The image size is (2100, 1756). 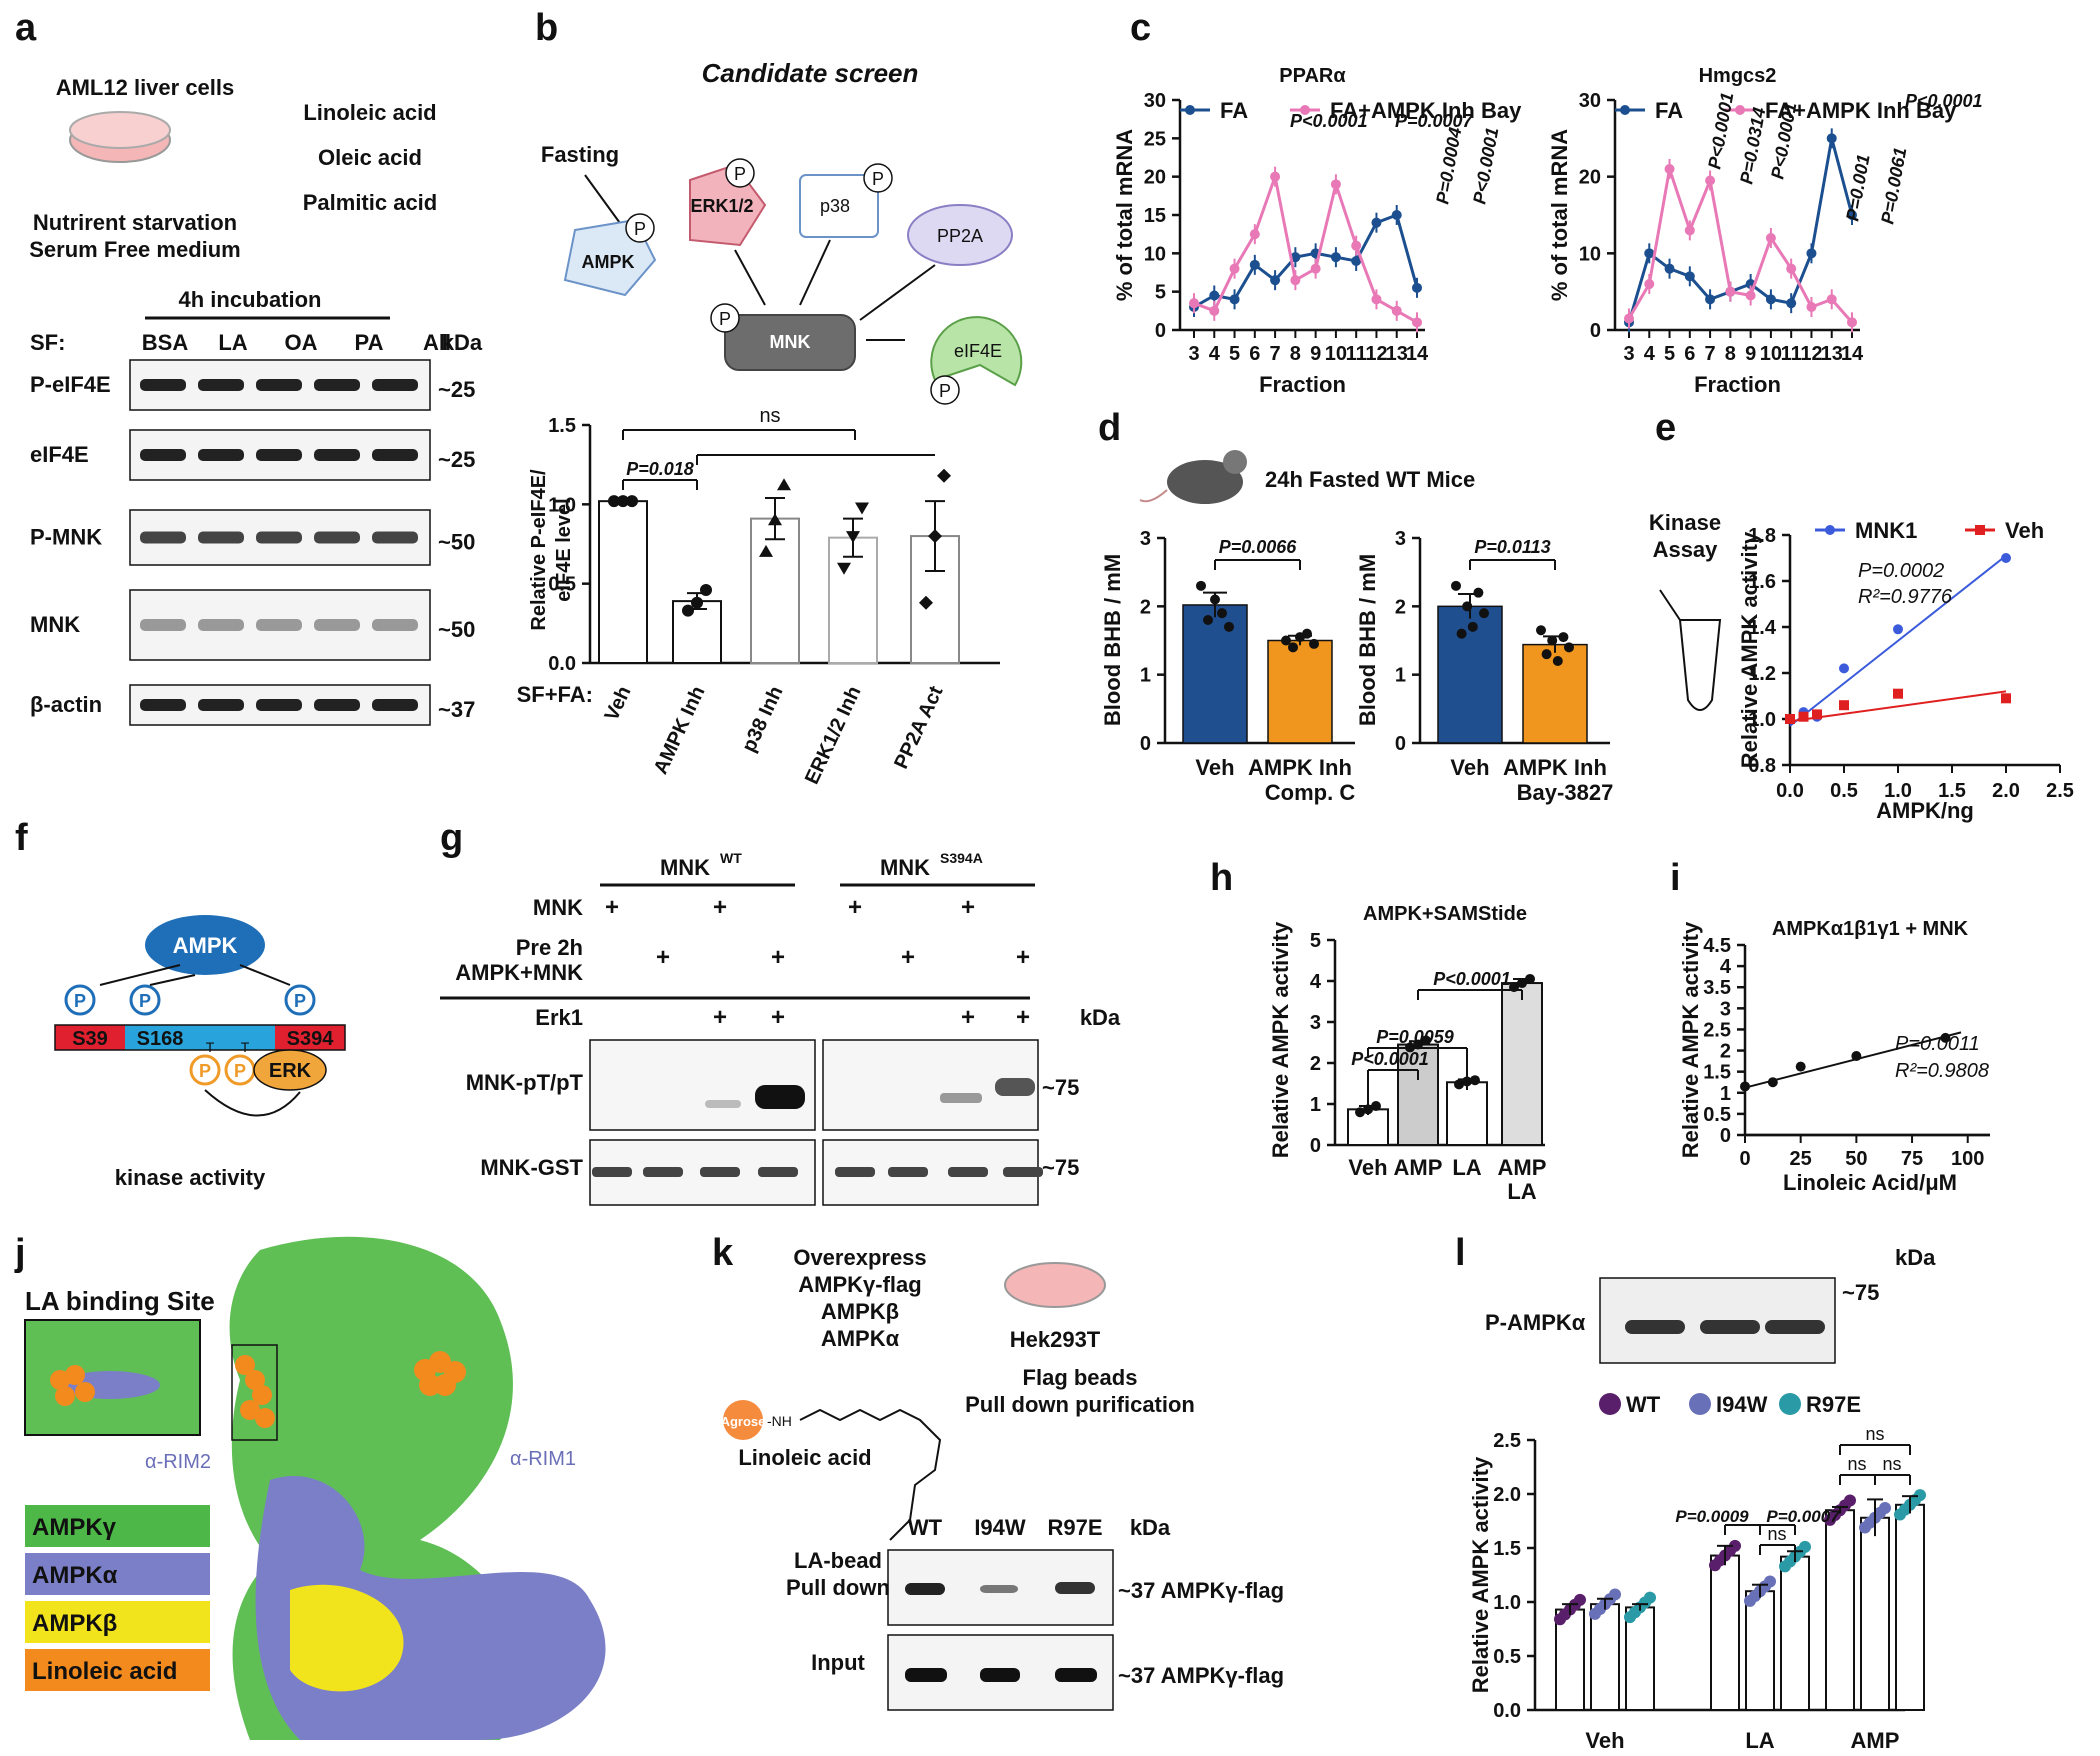 What do you see at coordinates (1155, 139) in the screenshot?
I see `y-tick-label: 25` at bounding box center [1155, 139].